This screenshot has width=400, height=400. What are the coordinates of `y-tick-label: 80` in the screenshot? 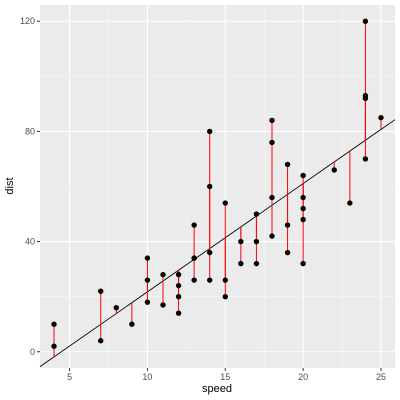 It's located at (30, 131).